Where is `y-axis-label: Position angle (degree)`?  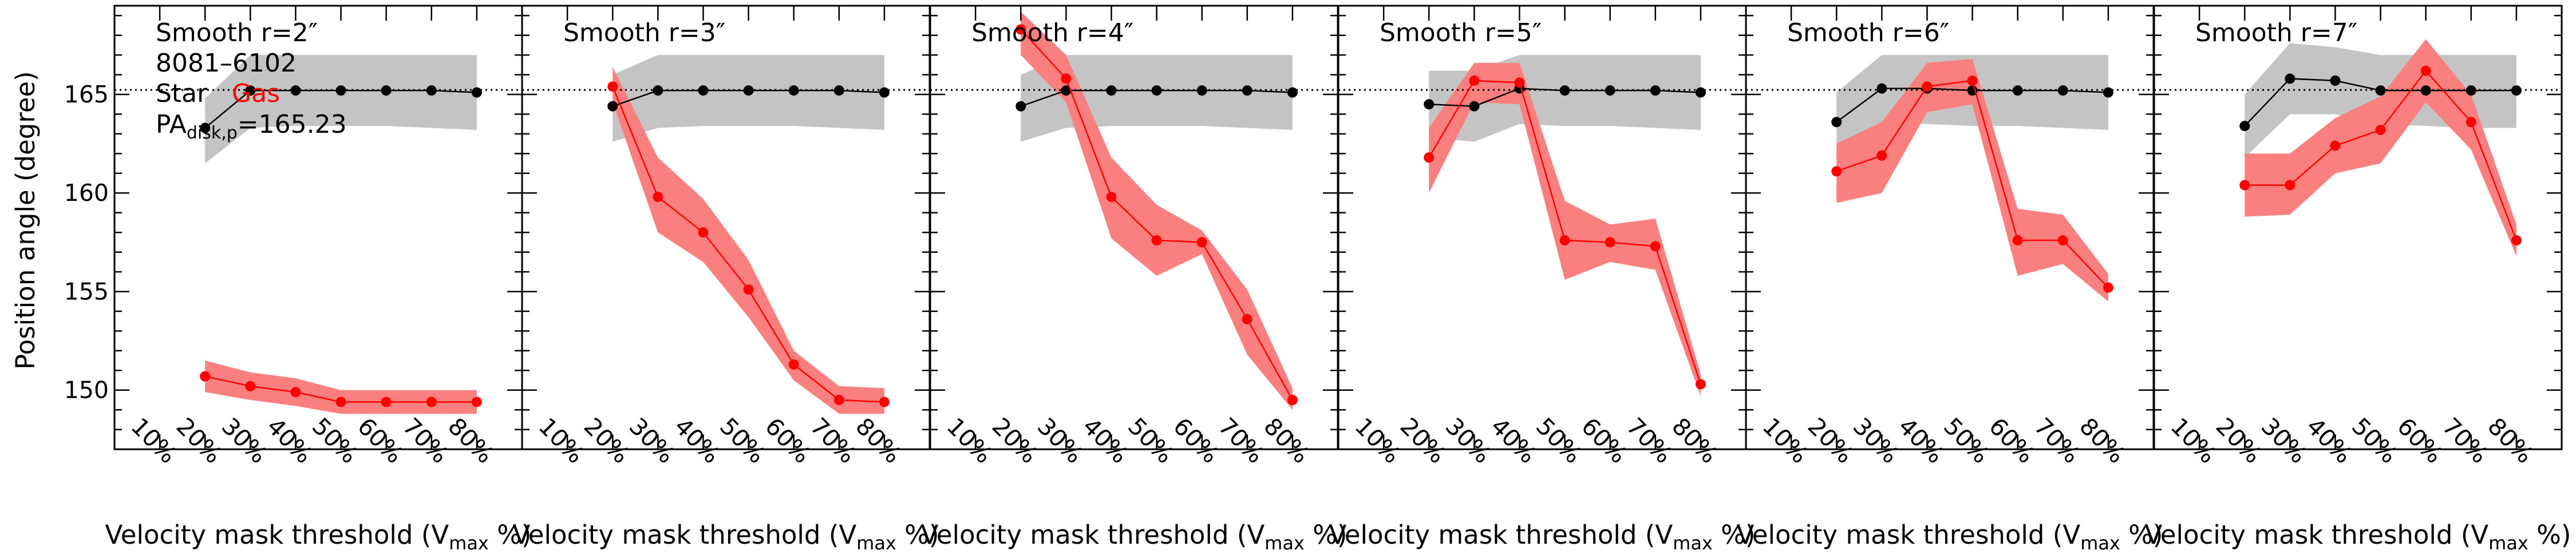 y-axis-label: Position angle (degree) is located at coordinates (25, 220).